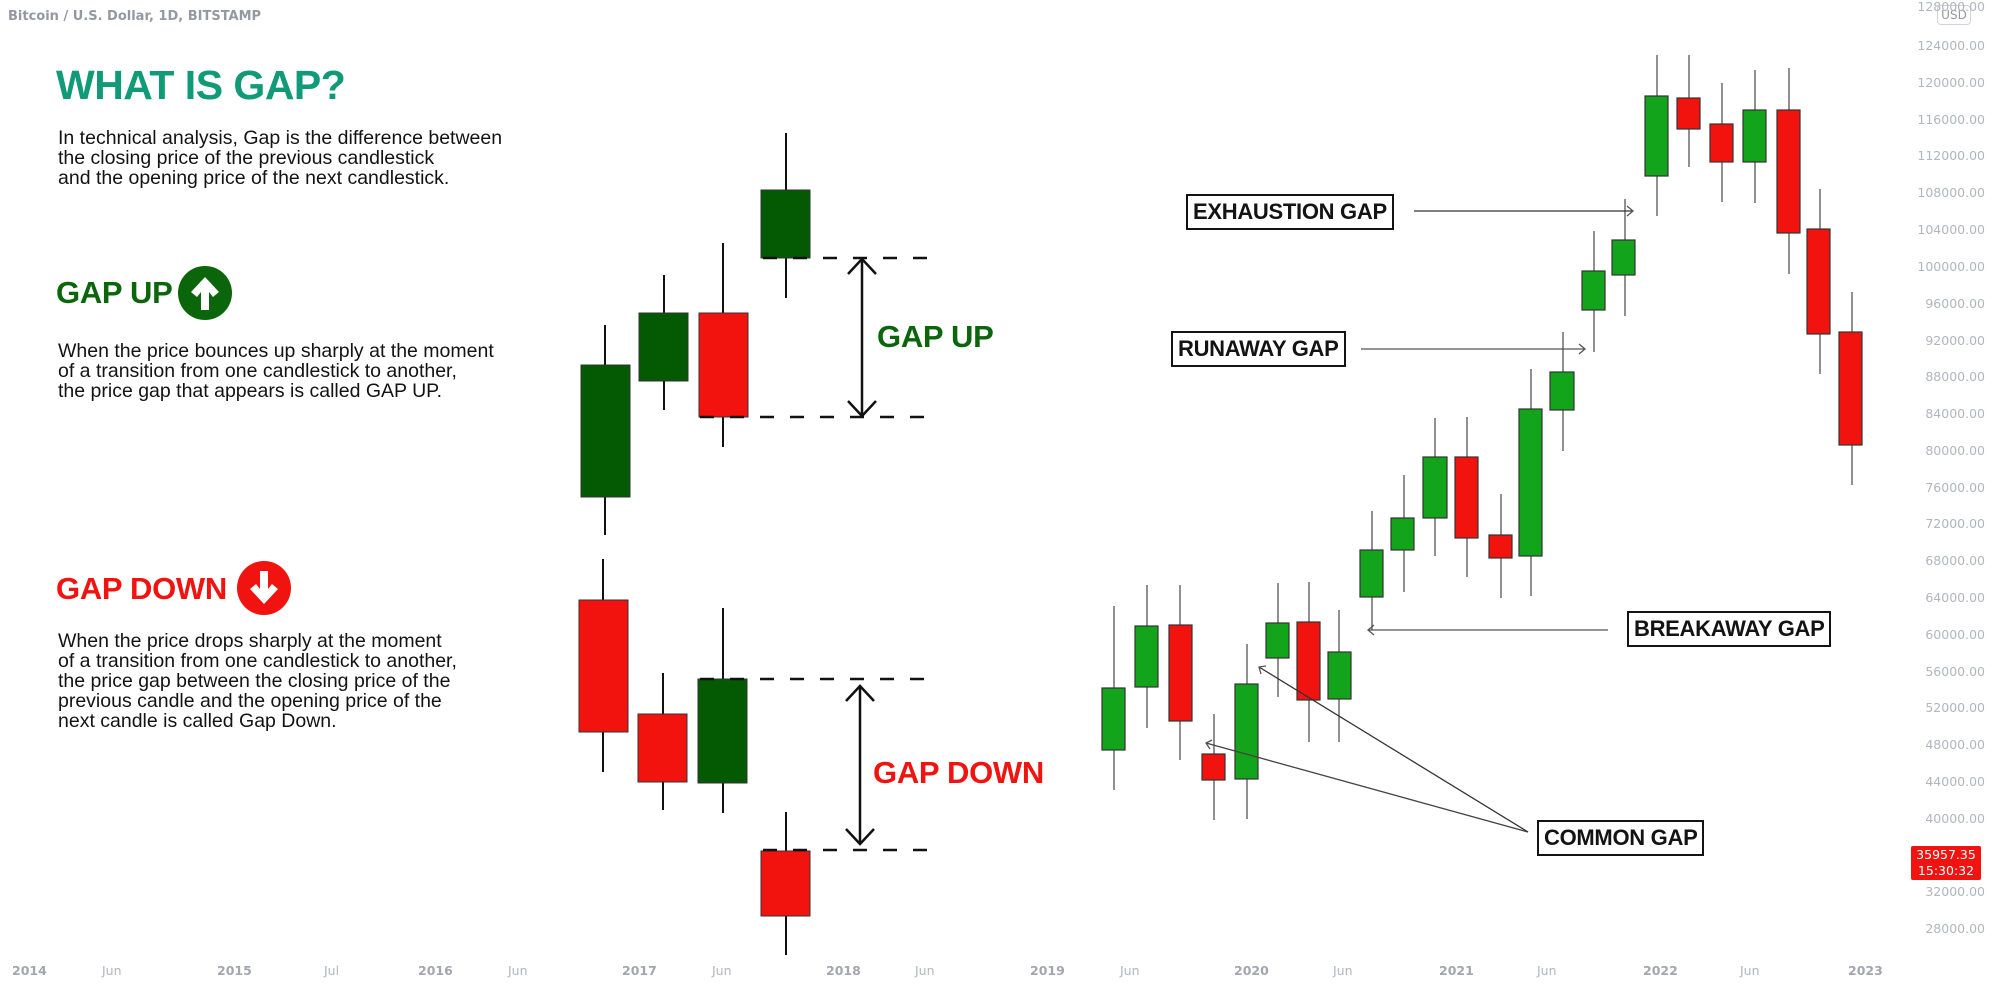 This screenshot has height=984, width=1999. I want to click on price-label: 124000.00, so click(1951, 45).